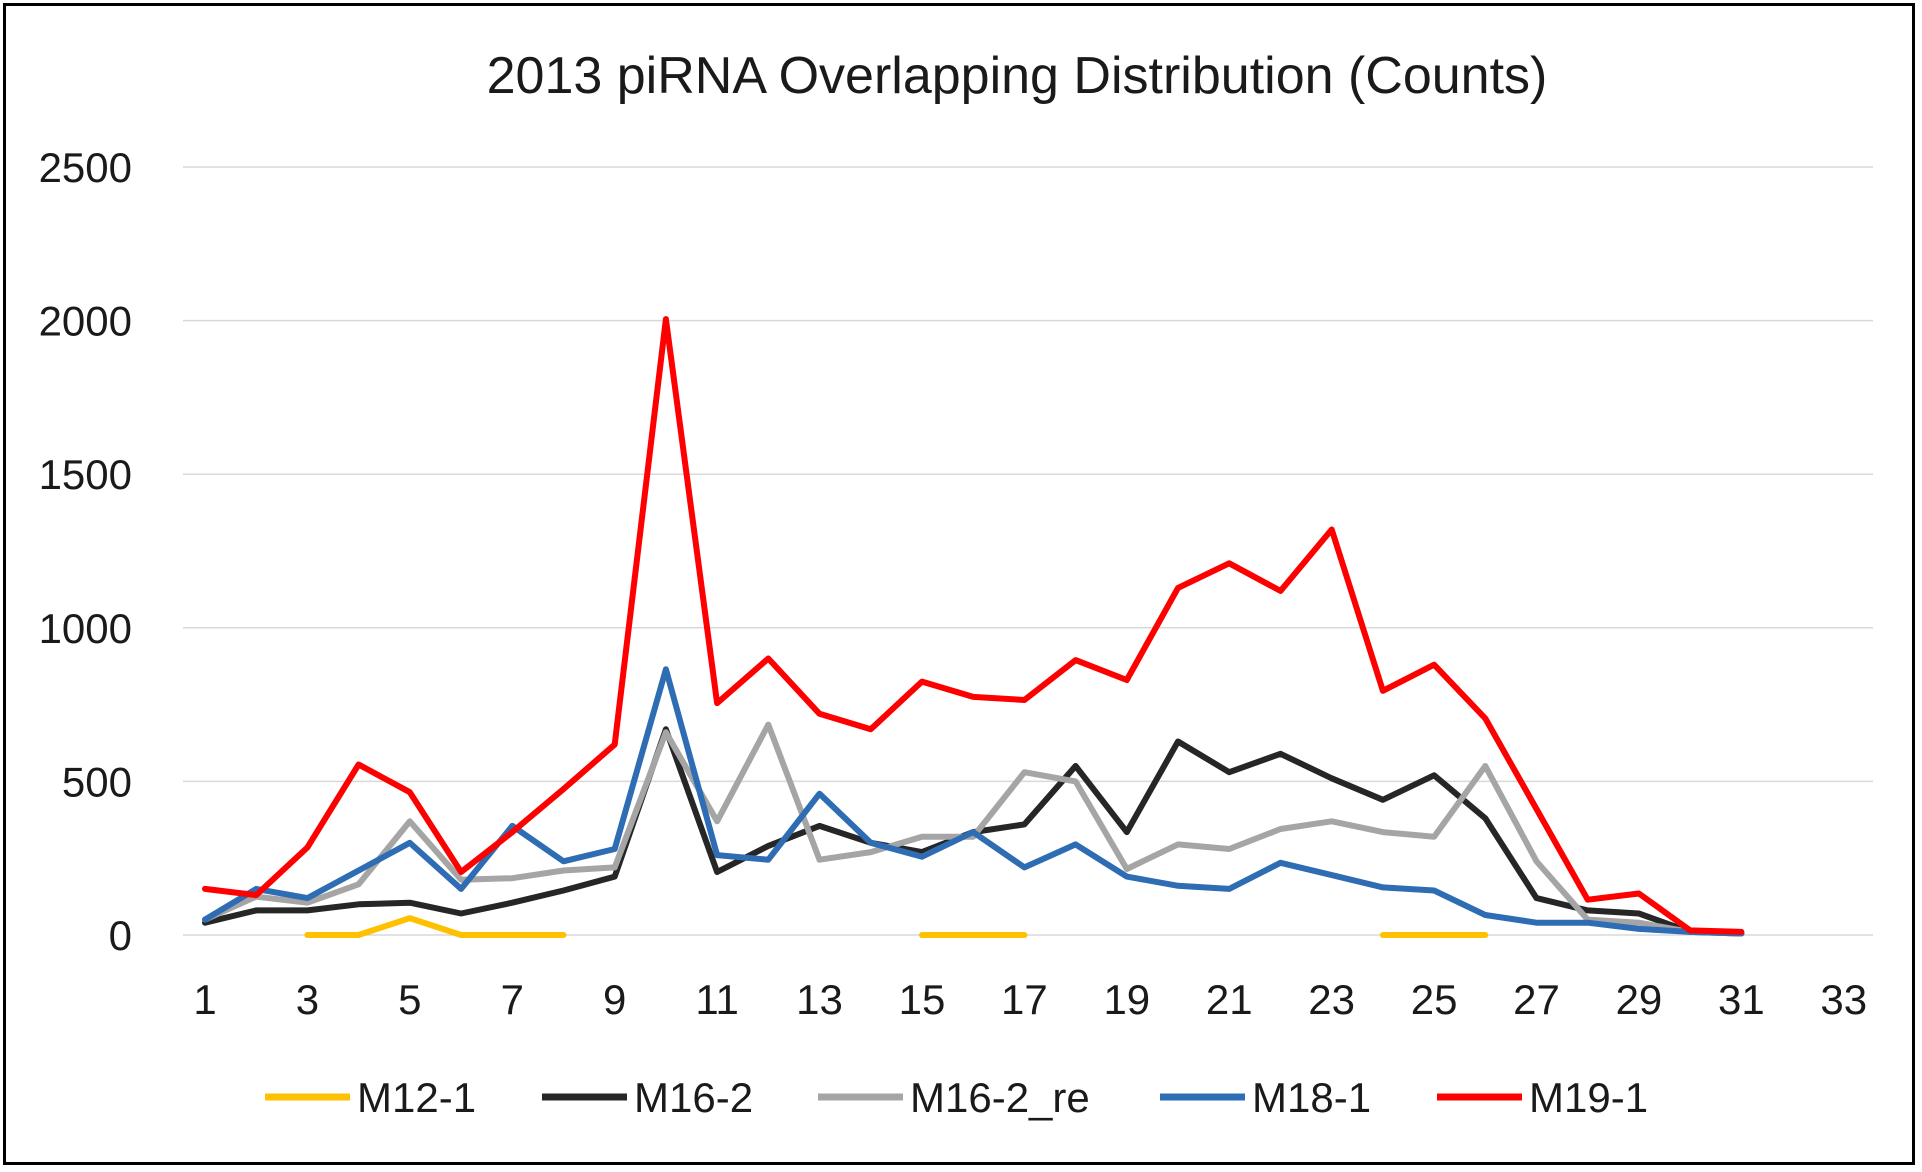  What do you see at coordinates (1229, 999) in the screenshot?
I see `x-tick-label: 21` at bounding box center [1229, 999].